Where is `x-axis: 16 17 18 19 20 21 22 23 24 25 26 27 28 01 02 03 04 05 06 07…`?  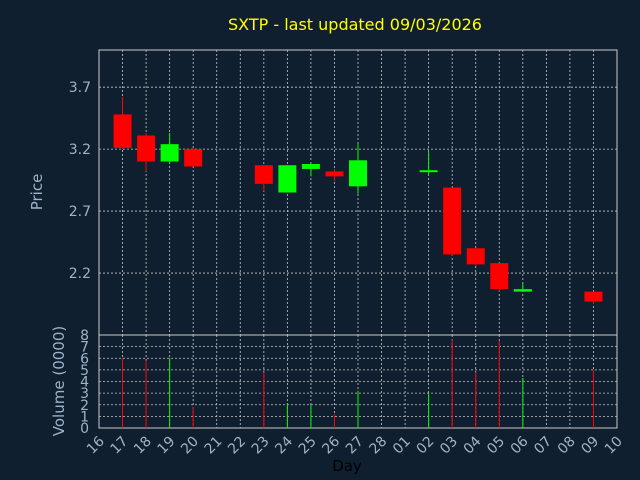 x-axis: 16 17 18 19 20 21 22 23 24 25 26 27 28 01 02 03 04 05 06 07… is located at coordinates (355, 445).